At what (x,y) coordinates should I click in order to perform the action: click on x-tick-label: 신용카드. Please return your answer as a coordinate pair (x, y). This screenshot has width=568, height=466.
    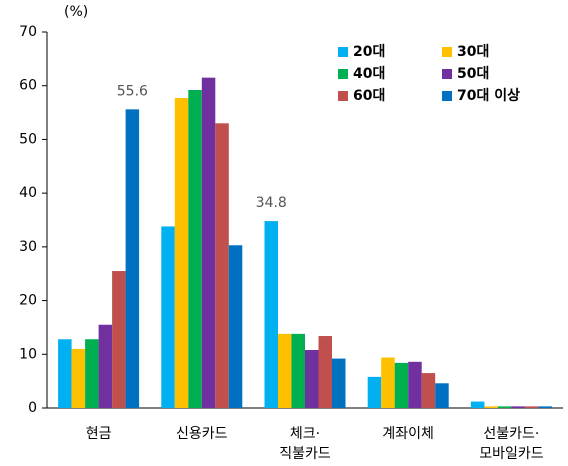
    Looking at the image, I should click on (202, 434).